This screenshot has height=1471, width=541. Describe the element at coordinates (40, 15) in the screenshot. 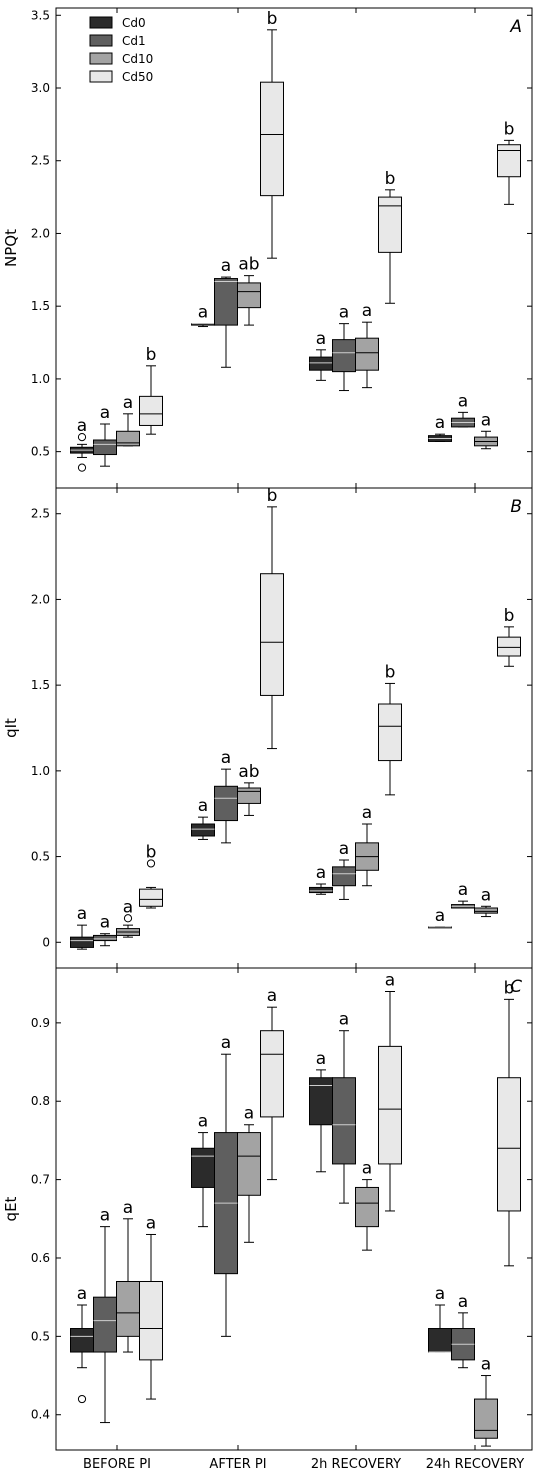

I see `y-tick-label: 3.5` at that location.